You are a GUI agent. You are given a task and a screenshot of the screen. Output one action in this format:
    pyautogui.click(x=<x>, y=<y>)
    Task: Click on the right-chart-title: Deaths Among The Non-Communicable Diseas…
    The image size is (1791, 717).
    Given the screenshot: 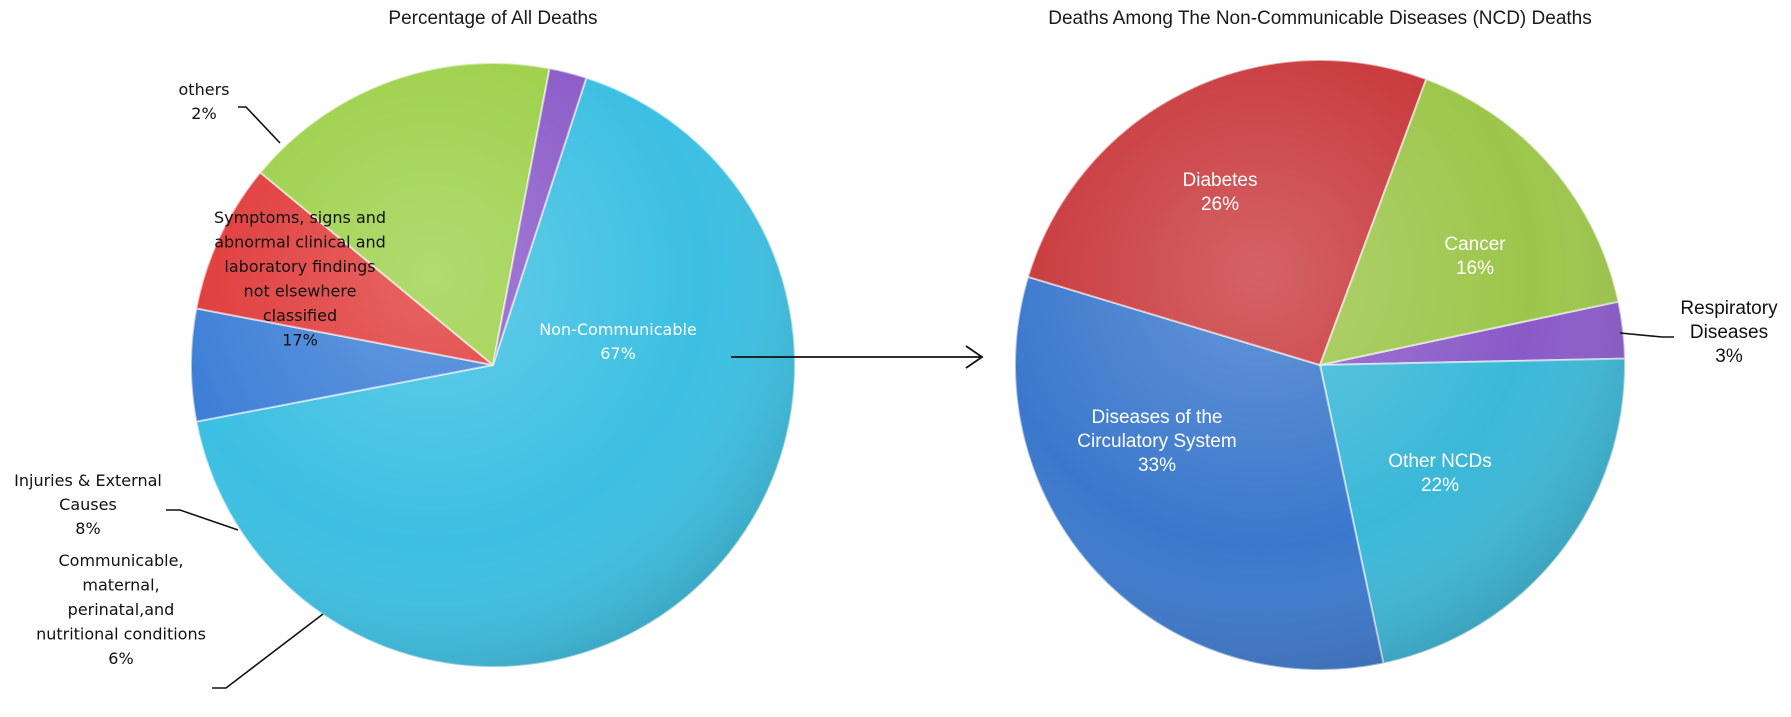 What is the action you would take?
    pyautogui.click(x=1320, y=18)
    